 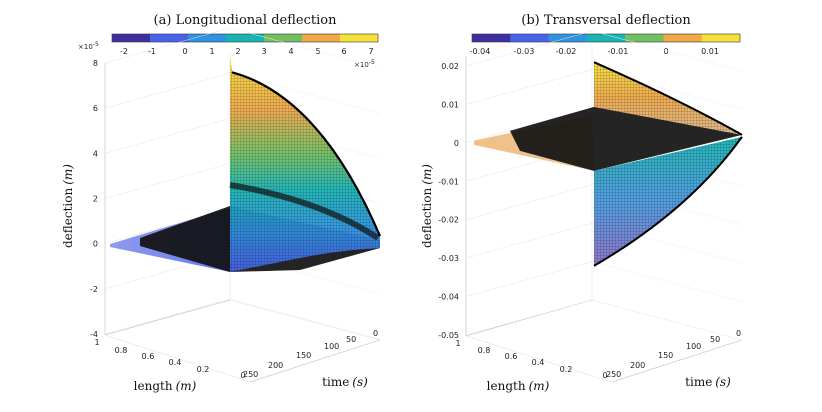 What do you see at coordinates (506, 386) in the screenshot?
I see `length-axis-label-text: length` at bounding box center [506, 386].